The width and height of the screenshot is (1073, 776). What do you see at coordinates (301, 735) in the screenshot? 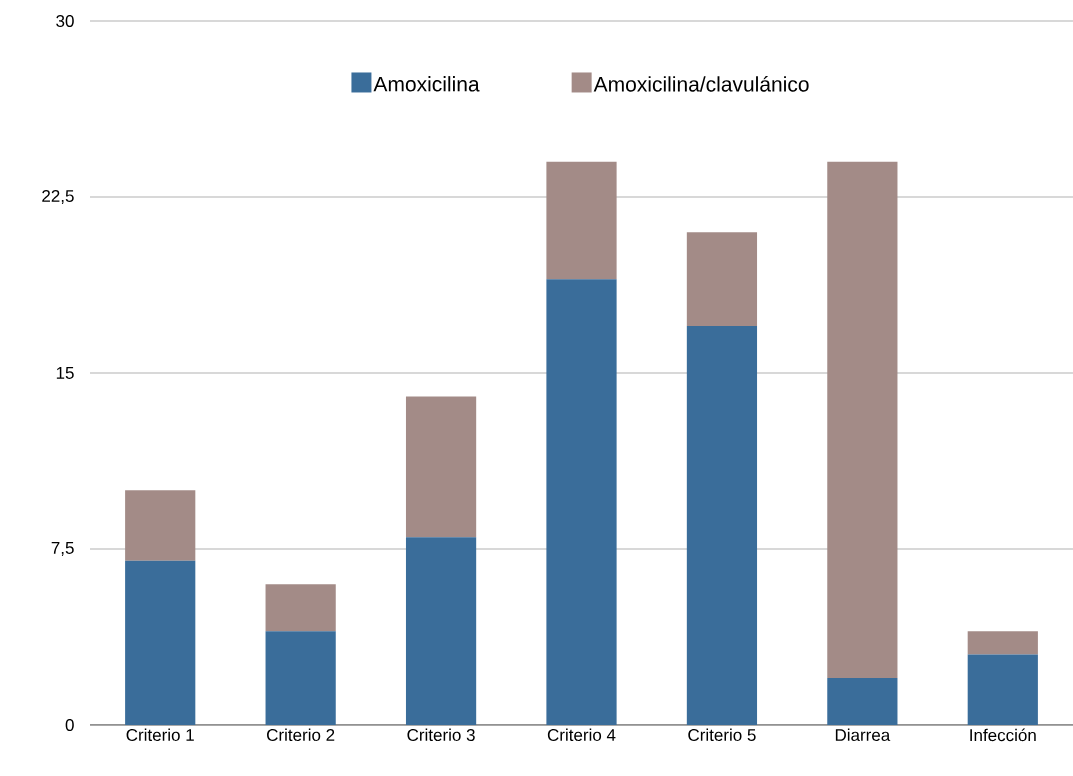
I see `x-tick-label: Criterio 2` at bounding box center [301, 735].